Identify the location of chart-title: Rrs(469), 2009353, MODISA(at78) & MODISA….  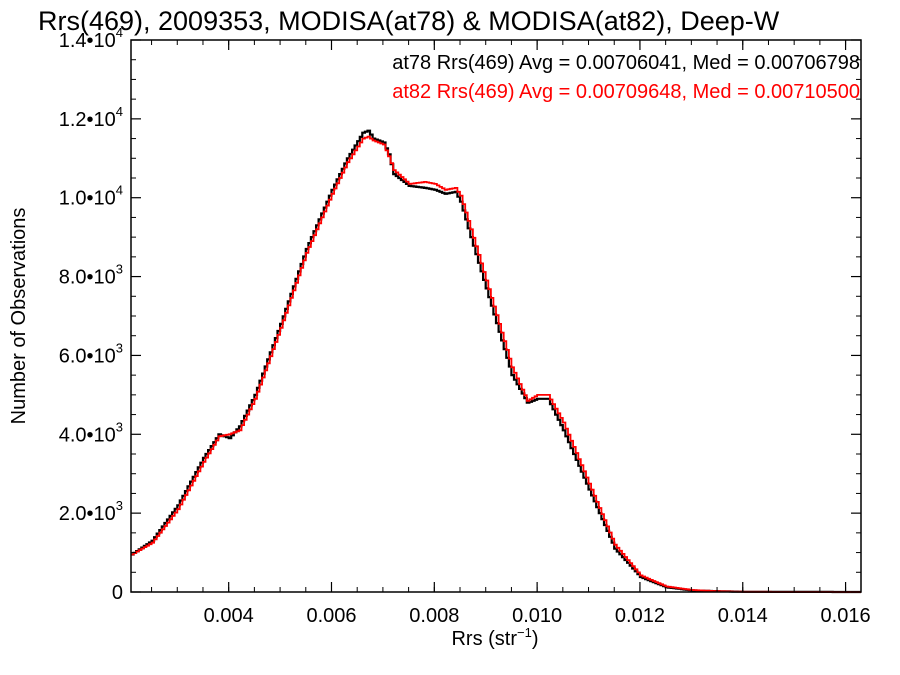
(409, 21).